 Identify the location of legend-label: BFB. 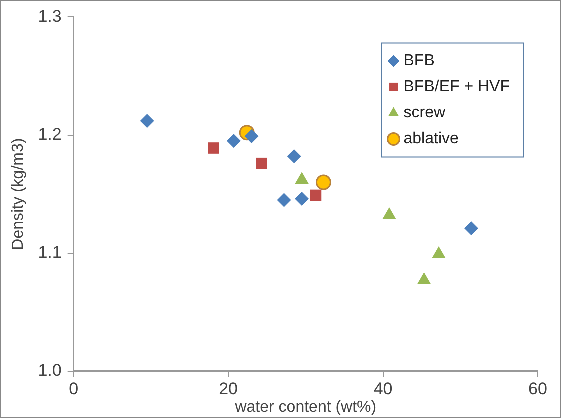
(419, 61).